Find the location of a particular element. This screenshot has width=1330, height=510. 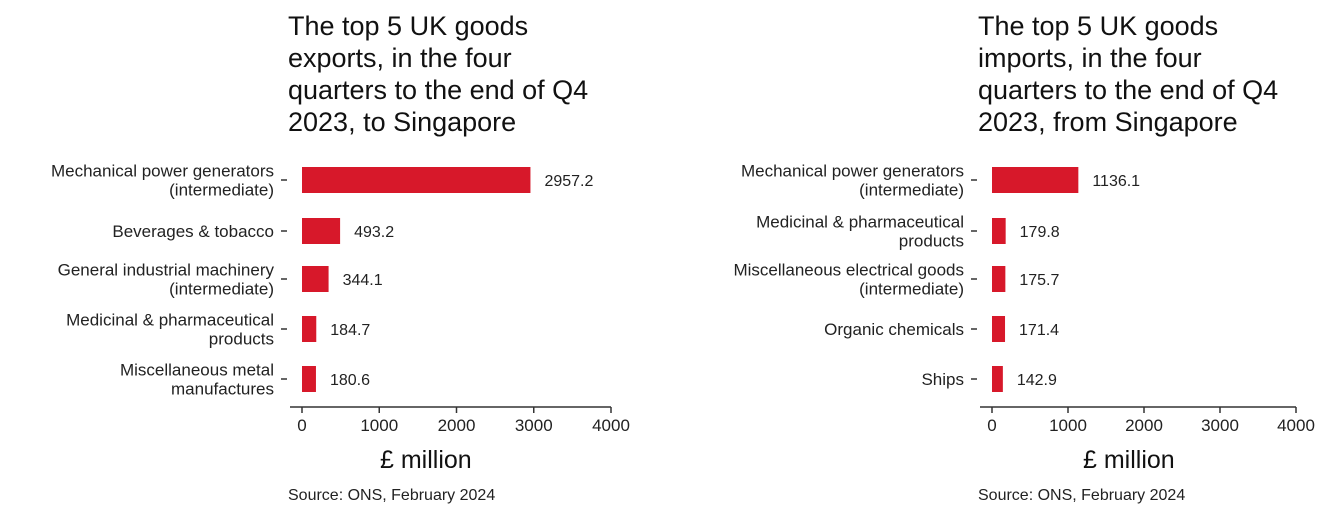

category-label: manufactures is located at coordinates (222, 389).